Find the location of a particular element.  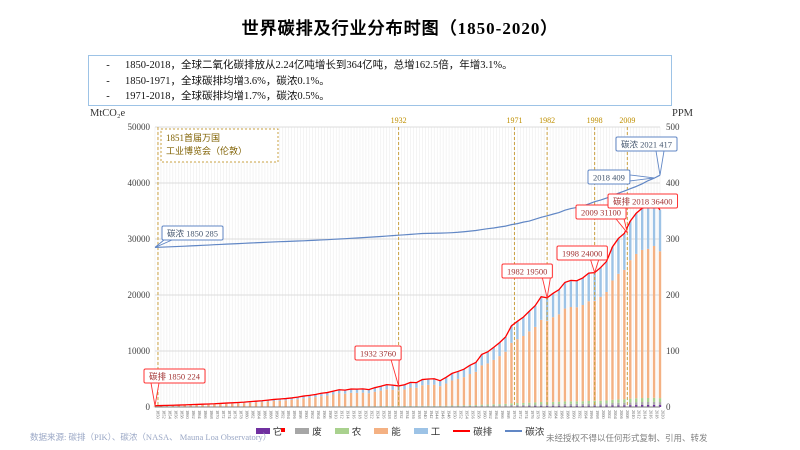

x-axis-tick-label: 1928 is located at coordinates (389, 414).